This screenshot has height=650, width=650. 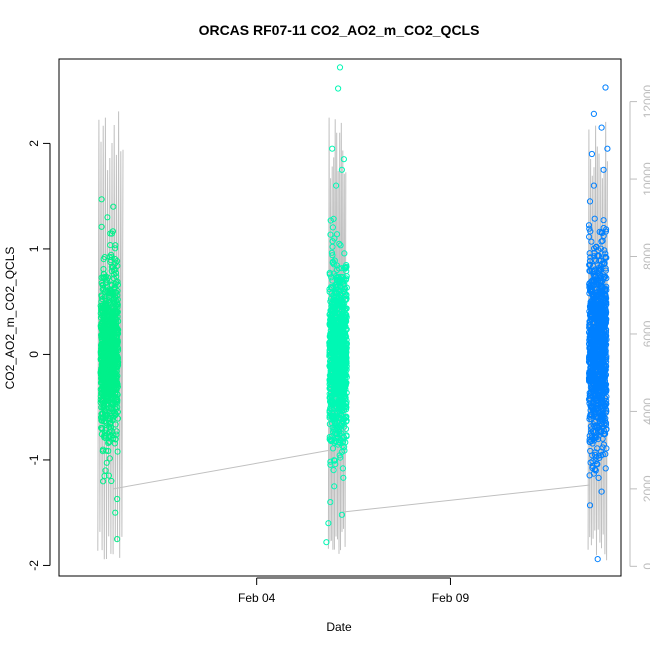 What do you see at coordinates (34, 459) in the screenshot?
I see `y-tick-label: -1` at bounding box center [34, 459].